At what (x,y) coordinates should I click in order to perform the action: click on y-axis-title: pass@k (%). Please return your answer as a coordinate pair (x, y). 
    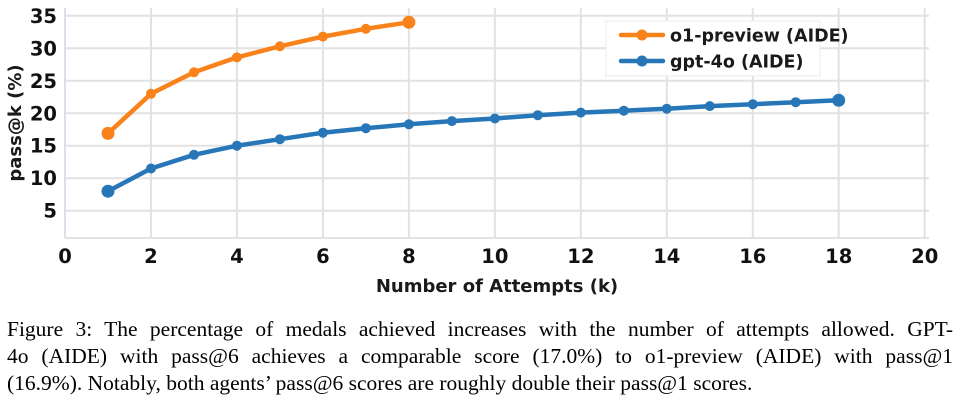
    Looking at the image, I should click on (15, 122).